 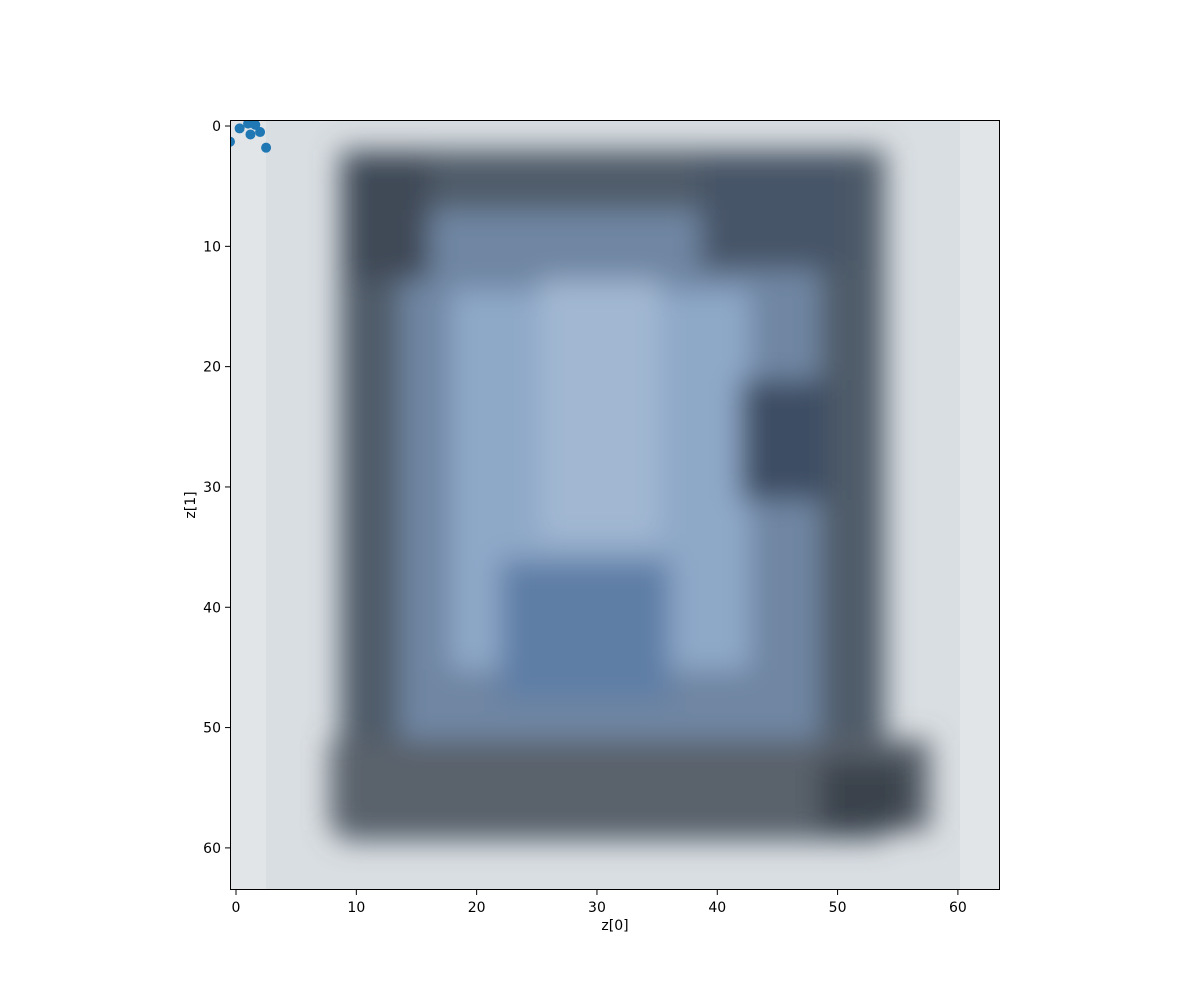 What do you see at coordinates (614, 926) in the screenshot?
I see `x-axis-label: z[0]` at bounding box center [614, 926].